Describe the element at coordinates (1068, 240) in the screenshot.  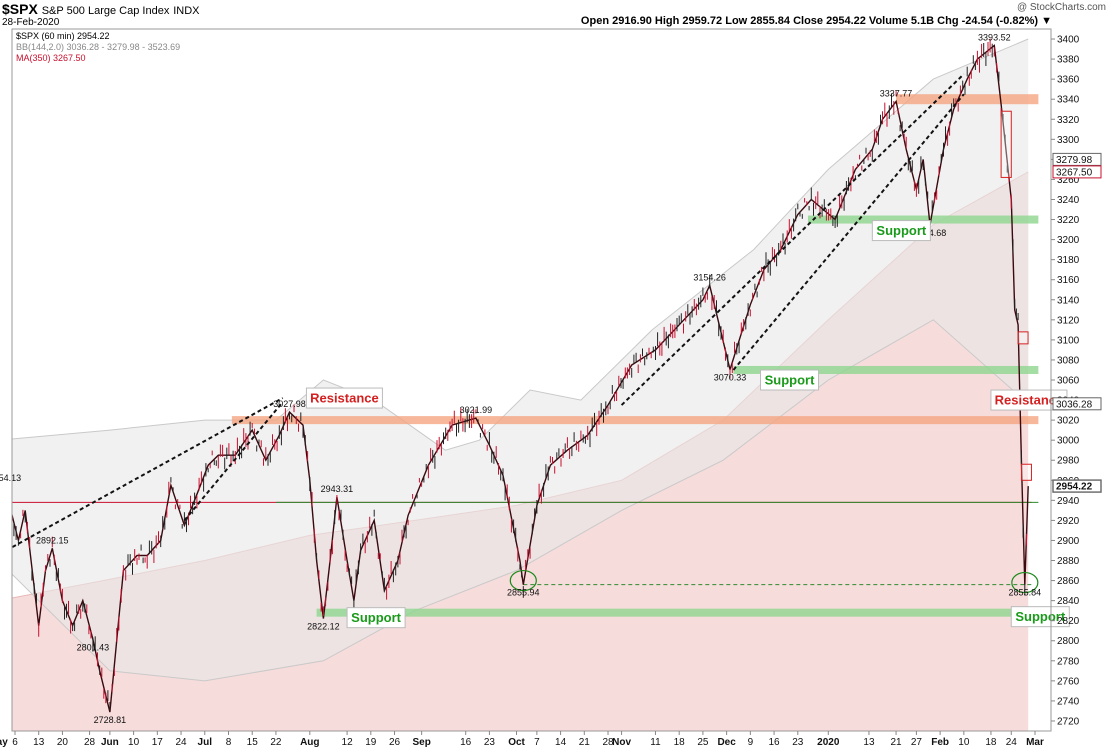
I see `y-tick-label: 3200` at that location.